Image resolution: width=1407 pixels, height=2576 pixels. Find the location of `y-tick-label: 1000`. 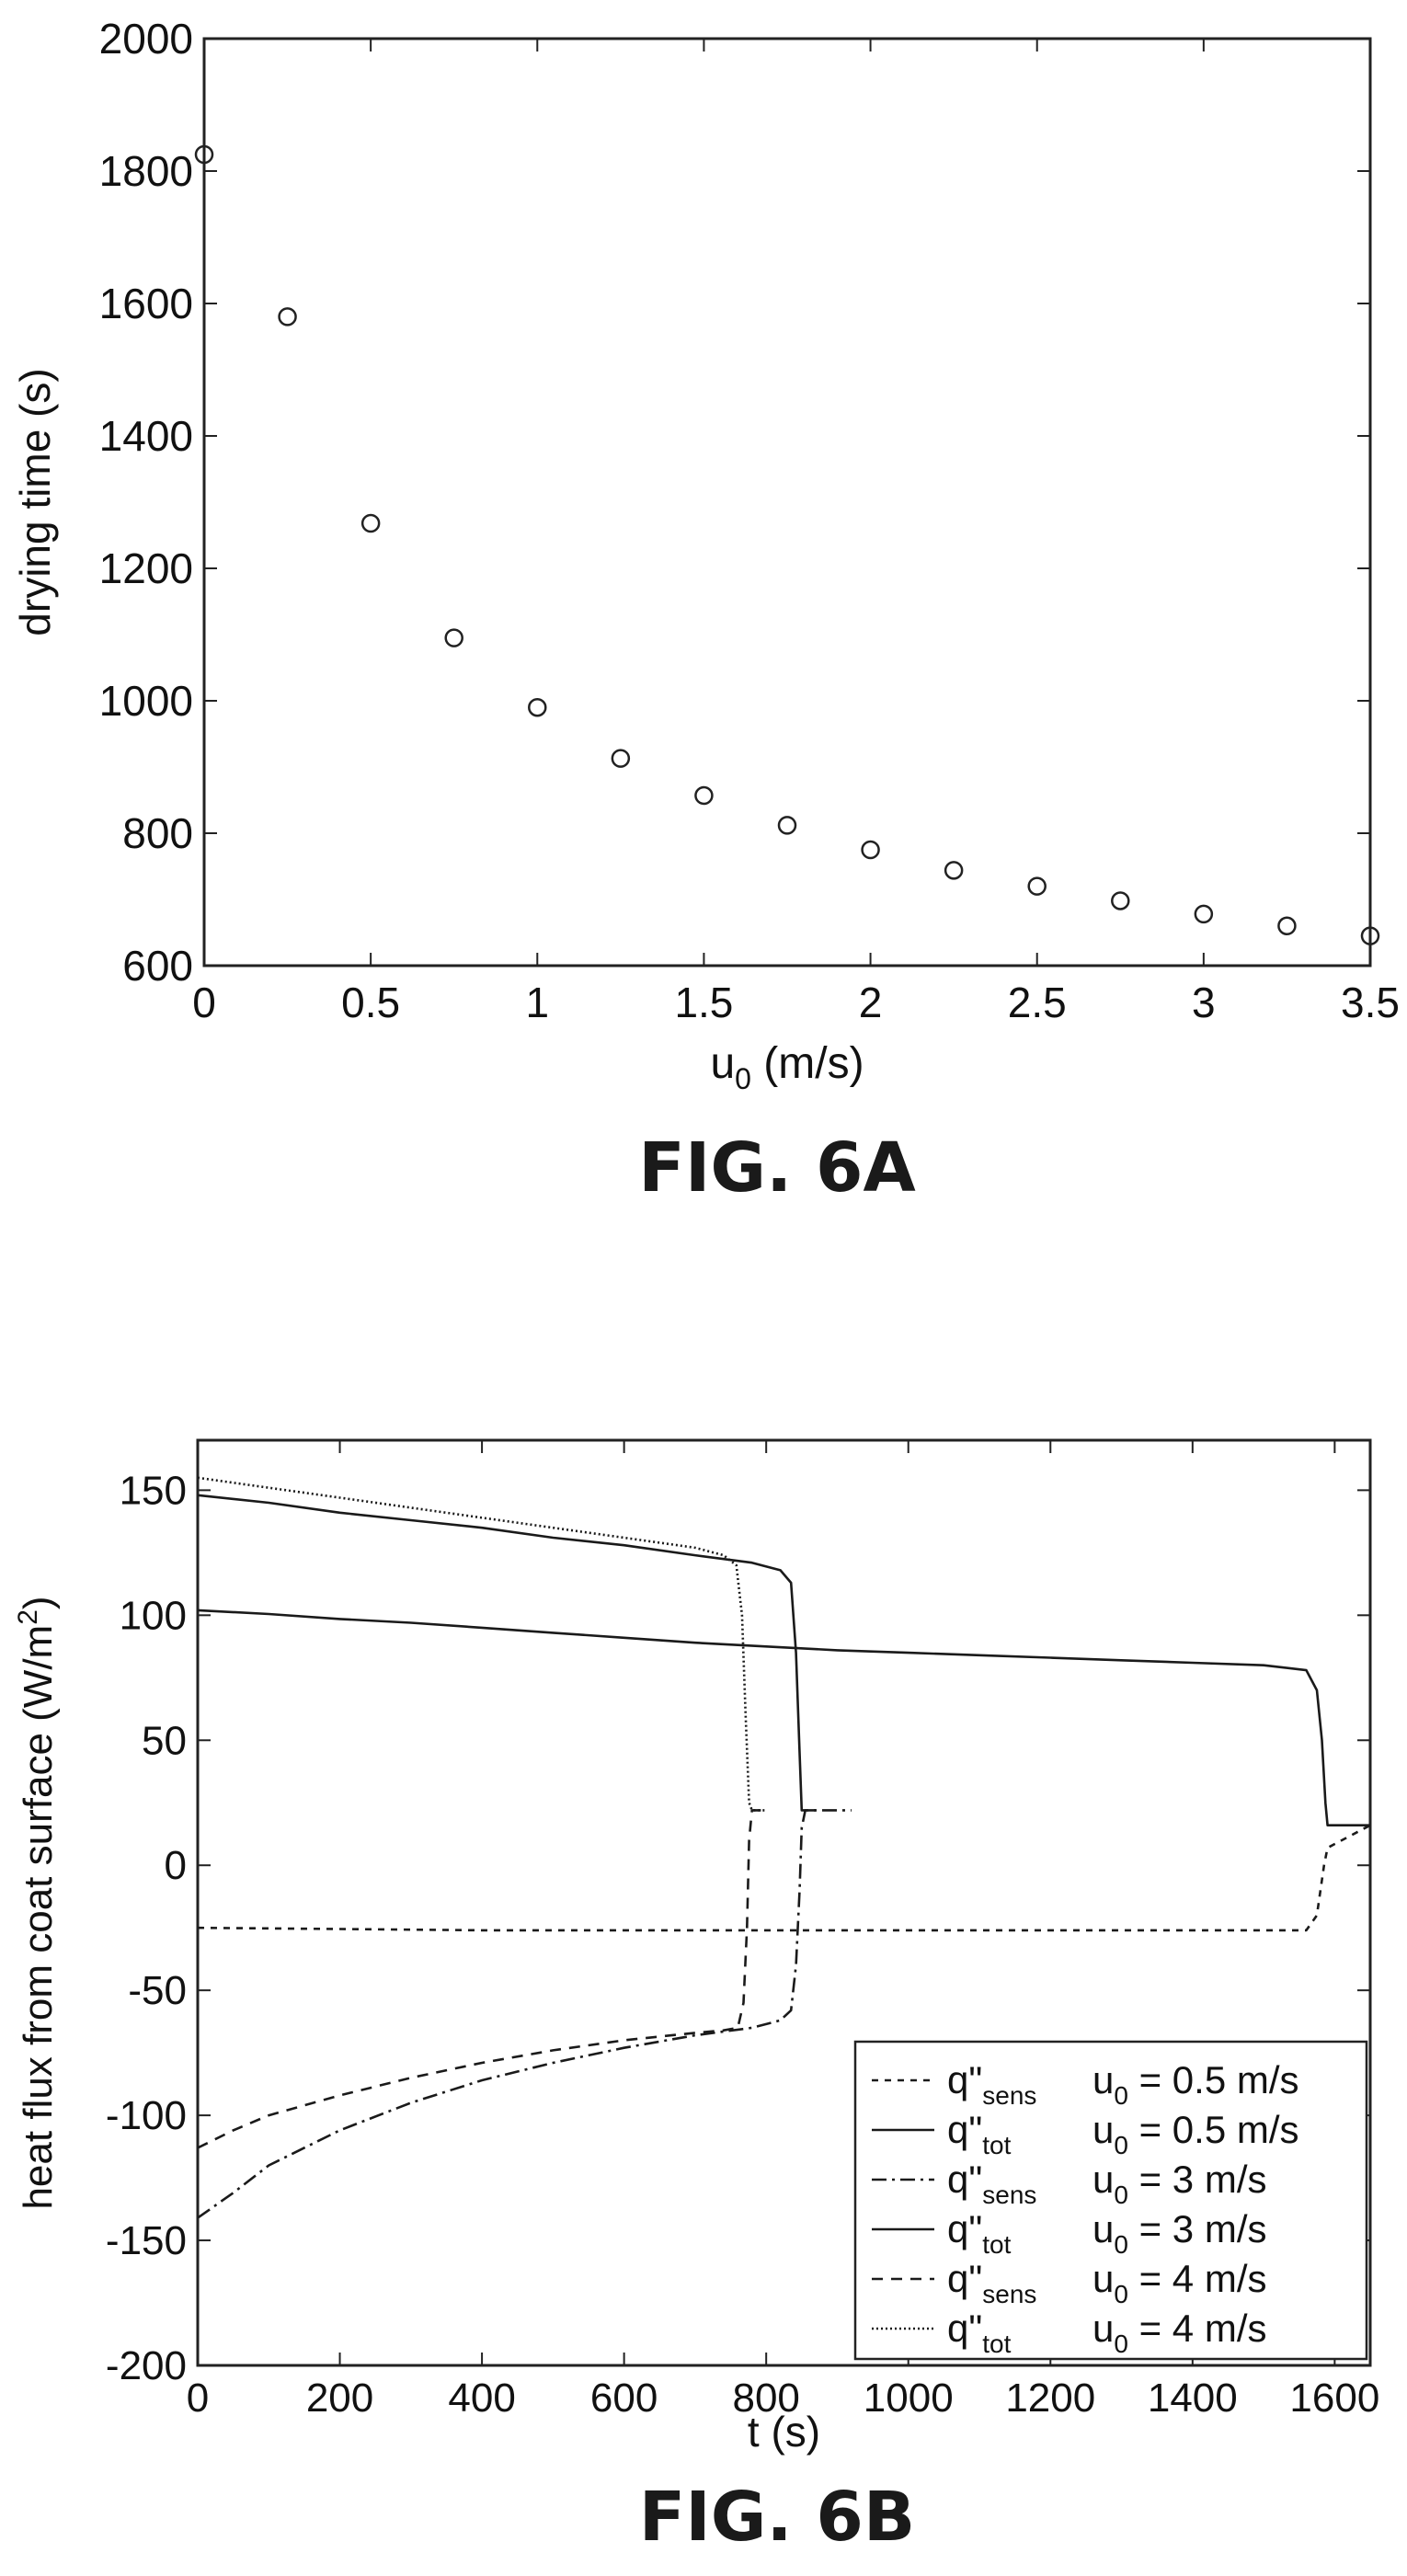

y-tick-label: 1000 is located at coordinates (146, 701).